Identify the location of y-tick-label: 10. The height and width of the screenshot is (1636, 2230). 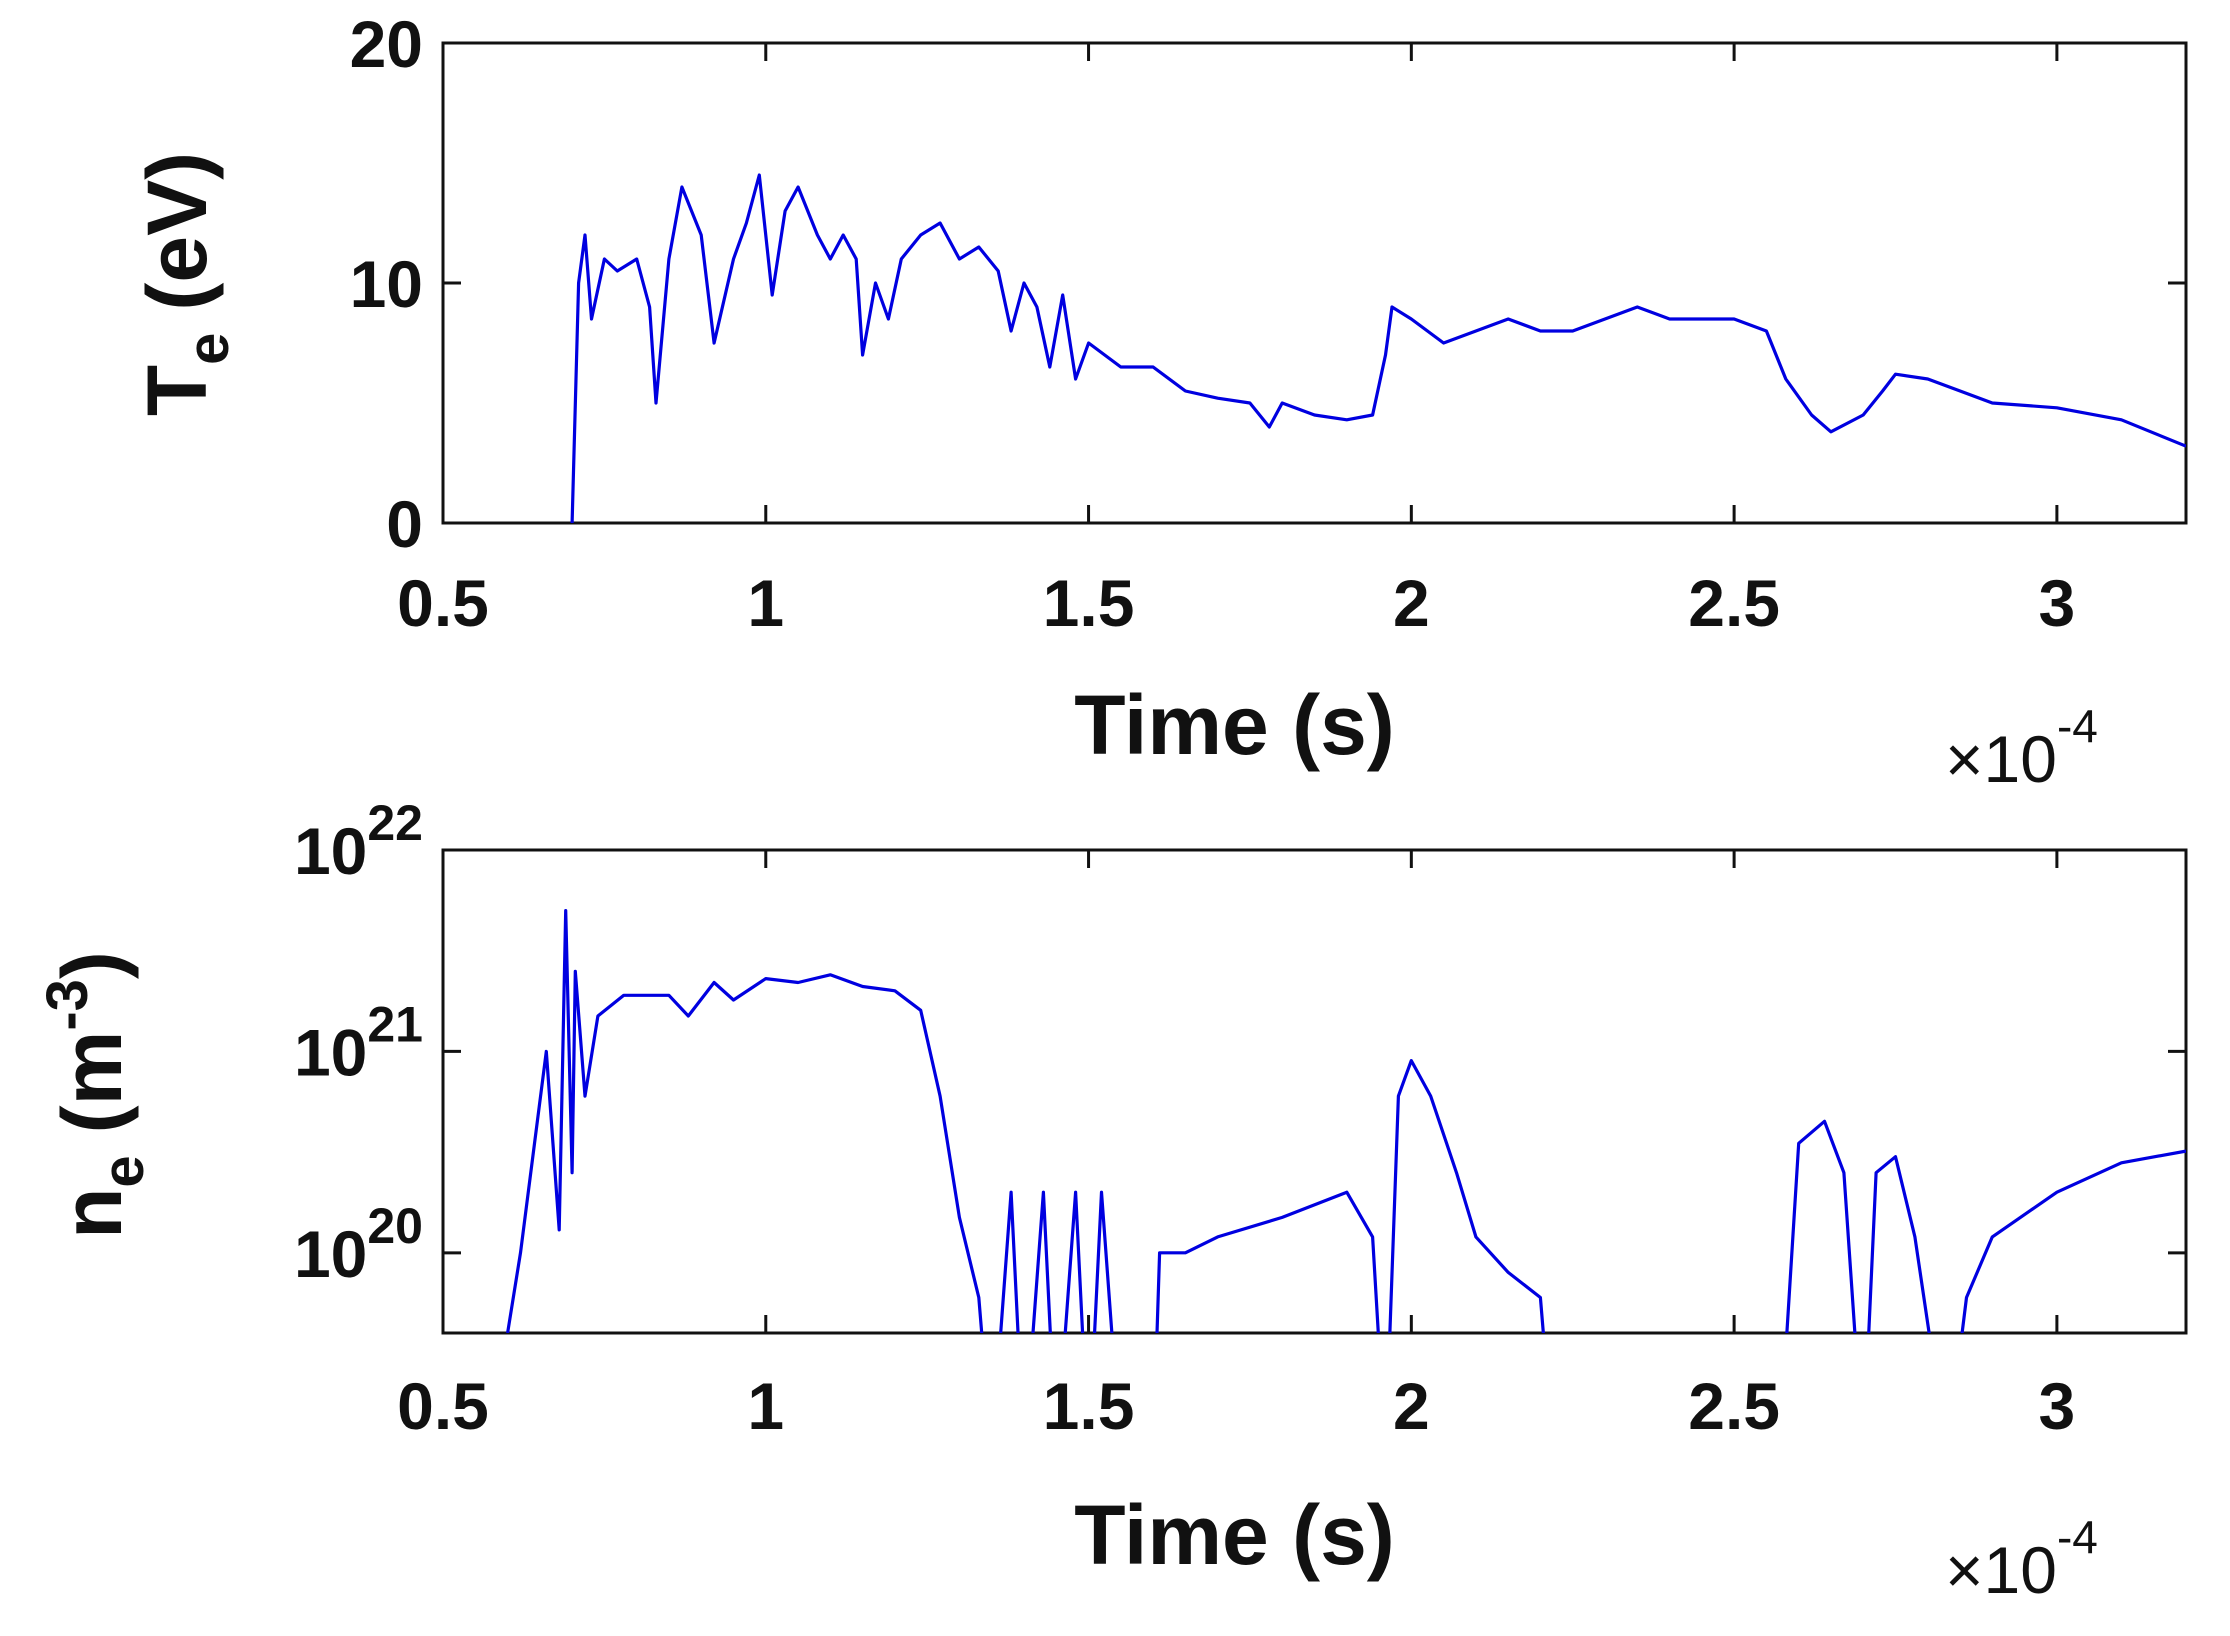
(386, 284).